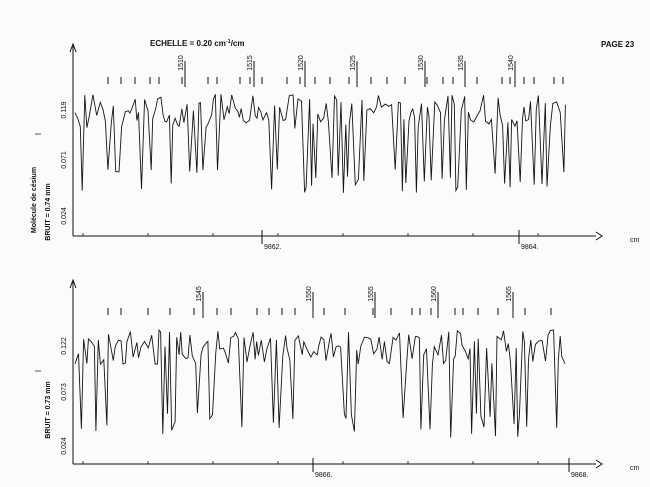  Describe the element at coordinates (509, 294) in the screenshot. I see `line-number-label: 1565` at that location.